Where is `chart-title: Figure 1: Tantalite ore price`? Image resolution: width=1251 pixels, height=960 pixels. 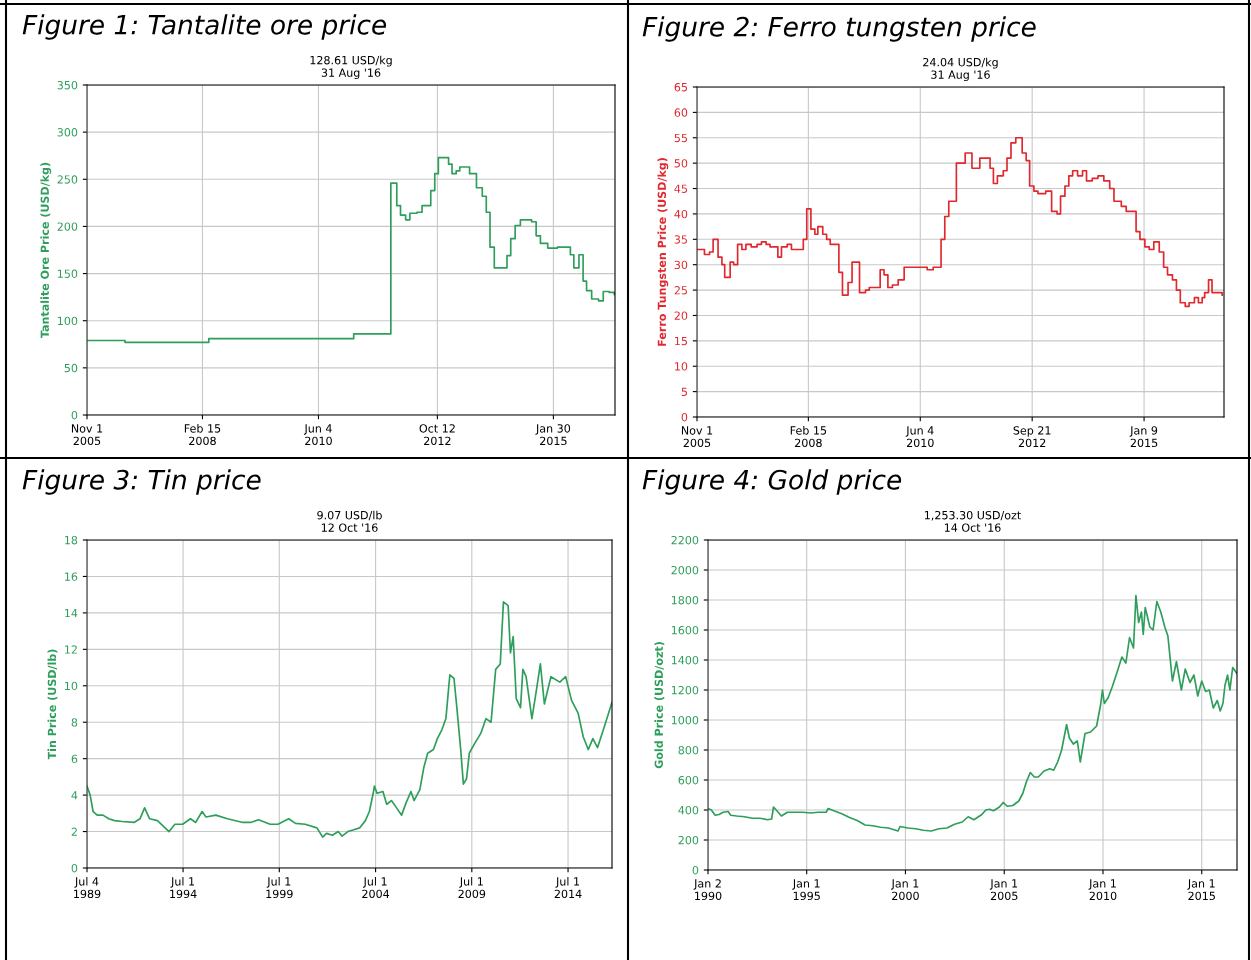 chart-title: Figure 1: Tantalite ore price is located at coordinates (204, 27).